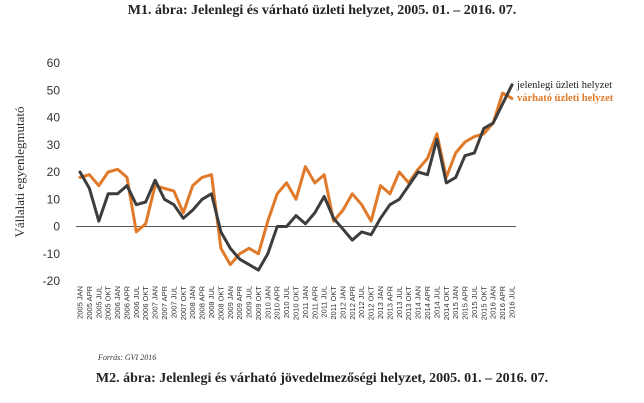 Image resolution: width=644 pixels, height=403 pixels. I want to click on x-tick-label: 2007 APR, so click(164, 302).